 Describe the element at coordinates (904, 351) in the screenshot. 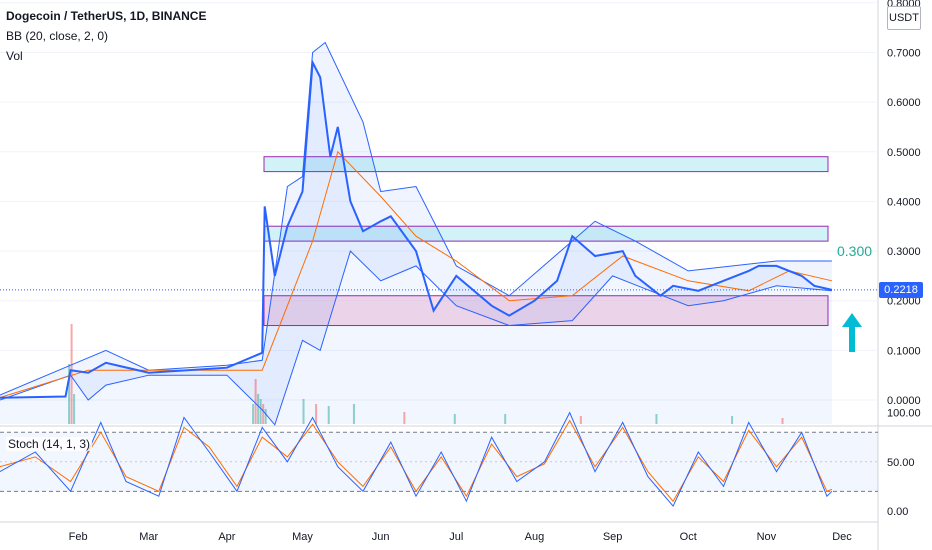

I see `price-axis-label: 0.1000` at that location.